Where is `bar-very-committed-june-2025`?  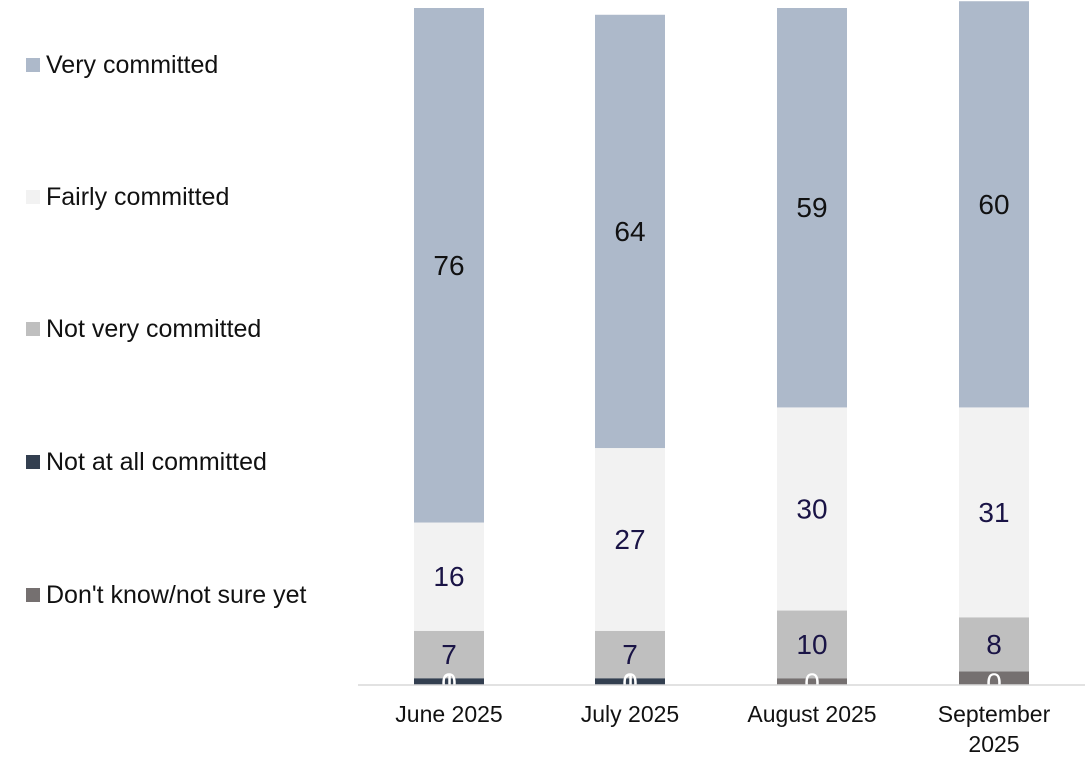
bar-very-committed-june-2025 is located at coordinates (449, 265).